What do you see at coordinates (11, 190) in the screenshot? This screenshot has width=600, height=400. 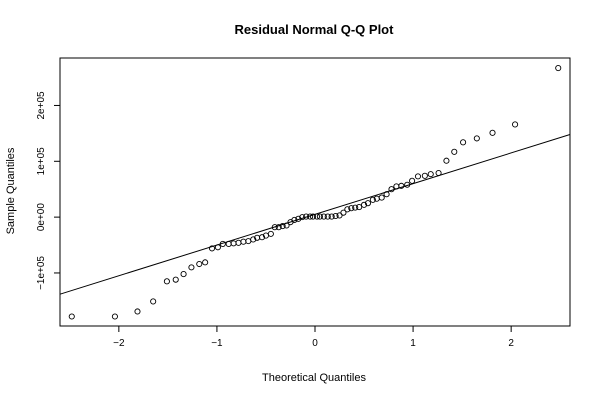 I see `y-axis-label: Sample Quantiles` at bounding box center [11, 190].